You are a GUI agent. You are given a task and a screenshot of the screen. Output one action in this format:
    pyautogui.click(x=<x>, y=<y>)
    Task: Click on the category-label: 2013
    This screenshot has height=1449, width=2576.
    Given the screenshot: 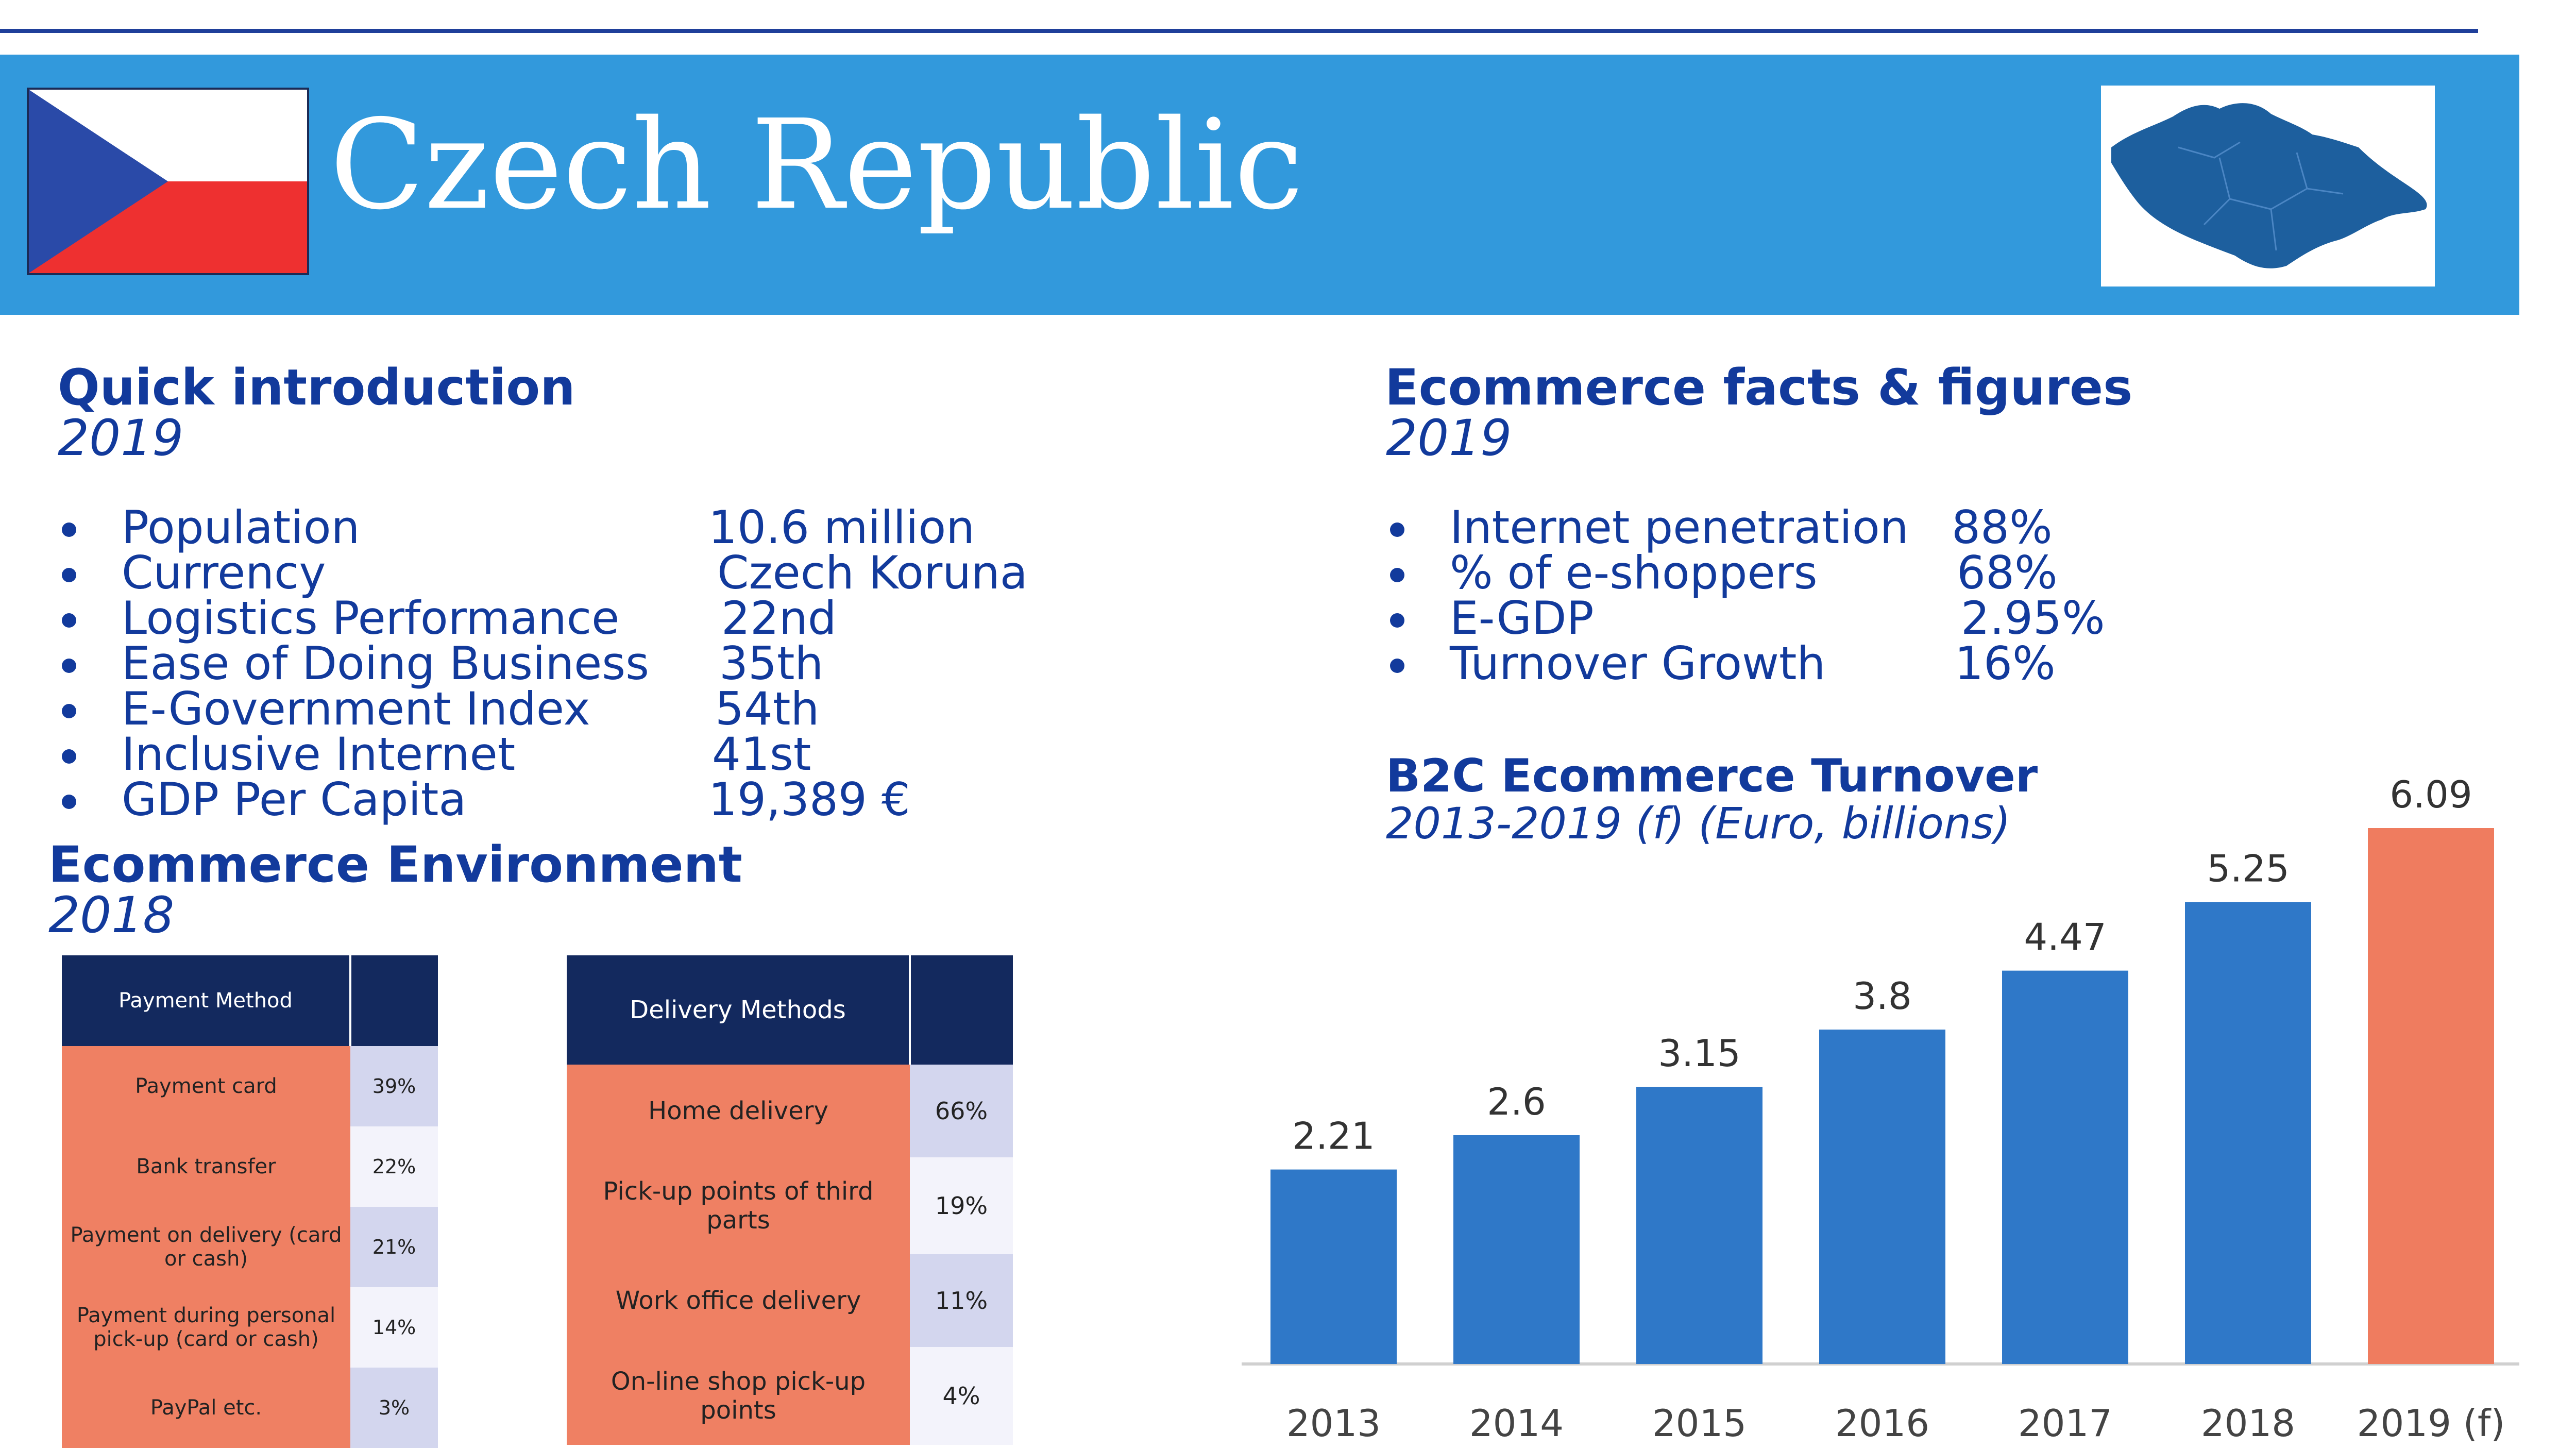 What is the action you would take?
    pyautogui.click(x=1333, y=1422)
    